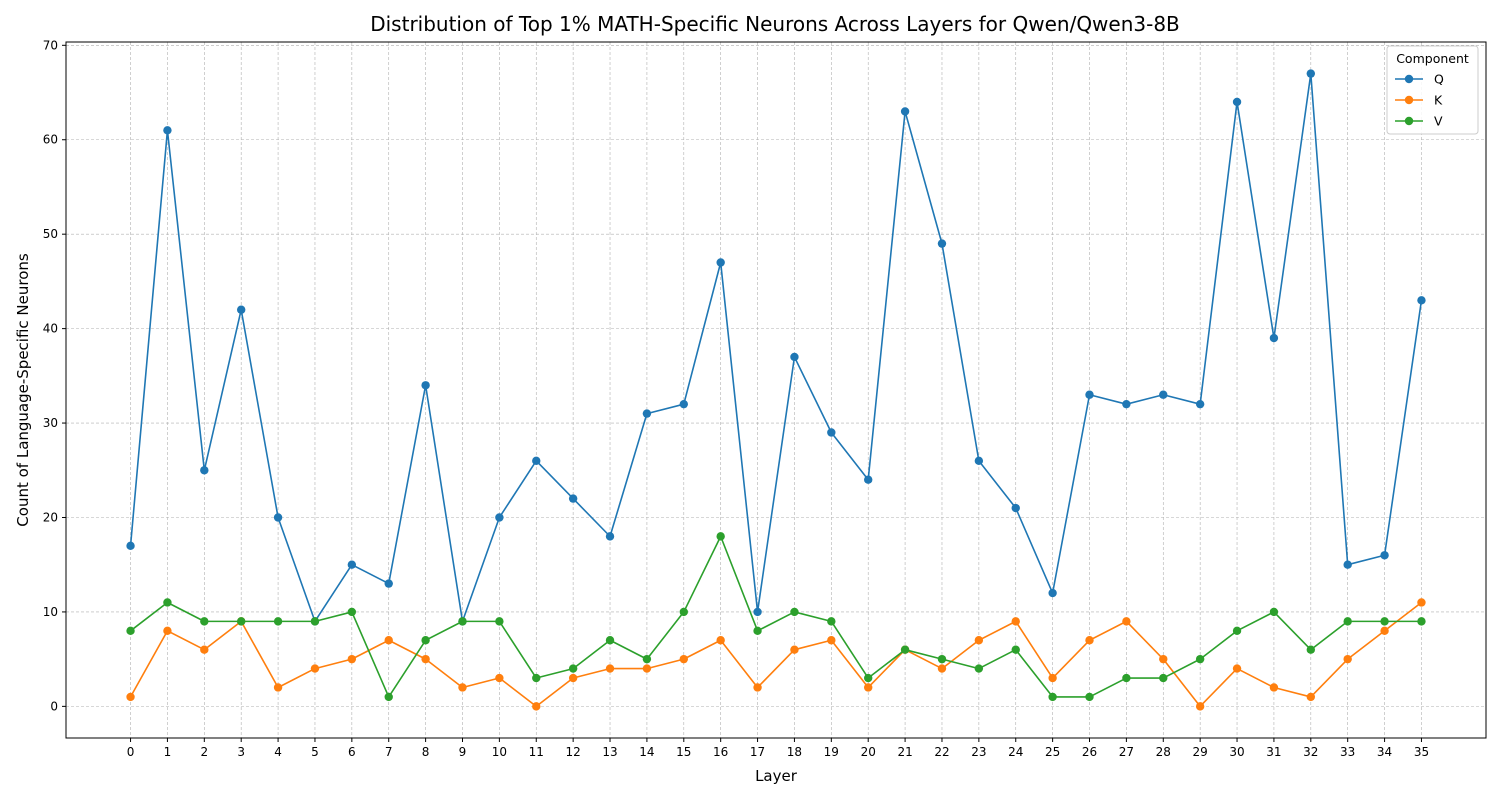 Image resolution: width=1500 pixels, height=800 pixels. What do you see at coordinates (720, 752) in the screenshot?
I see `x-tick-label: 16` at bounding box center [720, 752].